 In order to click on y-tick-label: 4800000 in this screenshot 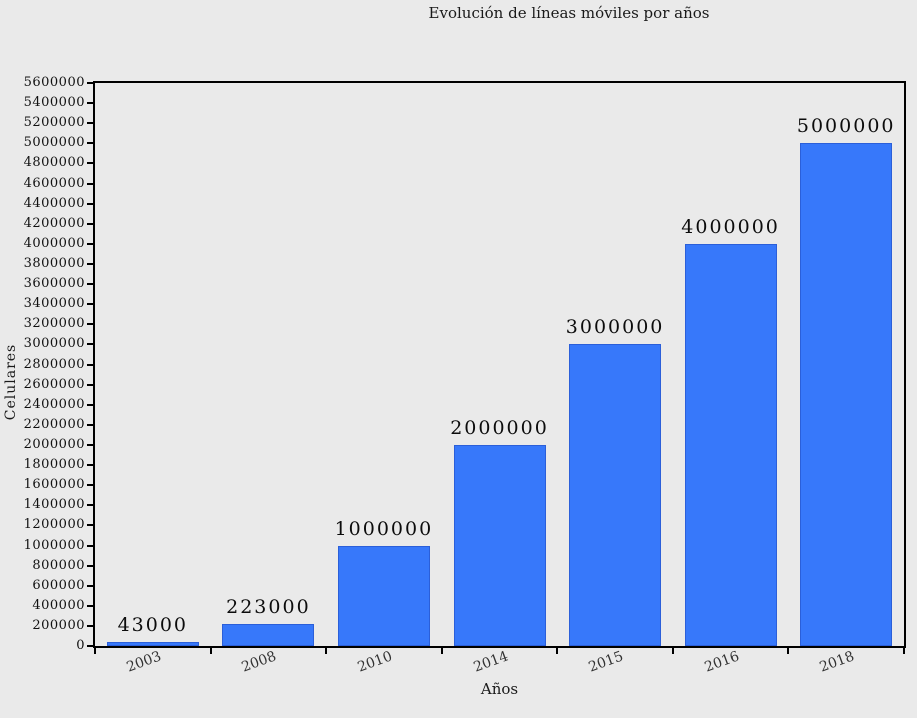, I will do `click(54, 163)`.